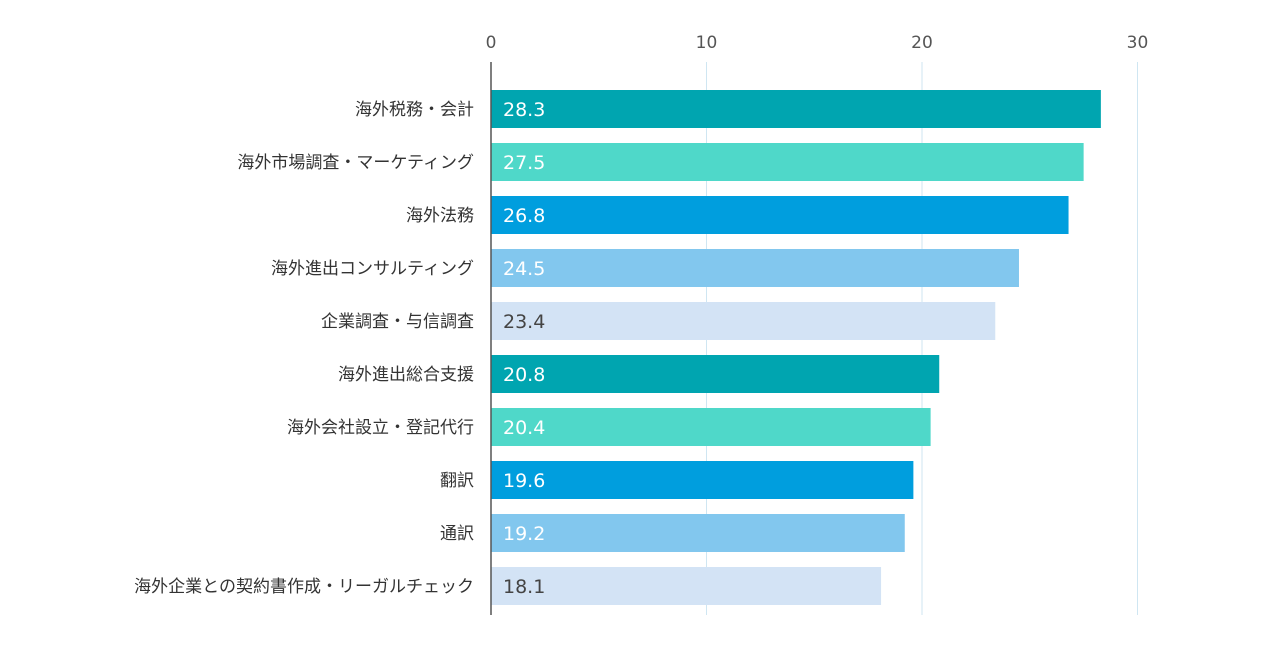 Image resolution: width=1280 pixels, height=651 pixels. I want to click on value-labels: 28.3 27.5 26.8 24.5 23.4 20.8 20.4 19.6 19.2 18.1, so click(524, 348).